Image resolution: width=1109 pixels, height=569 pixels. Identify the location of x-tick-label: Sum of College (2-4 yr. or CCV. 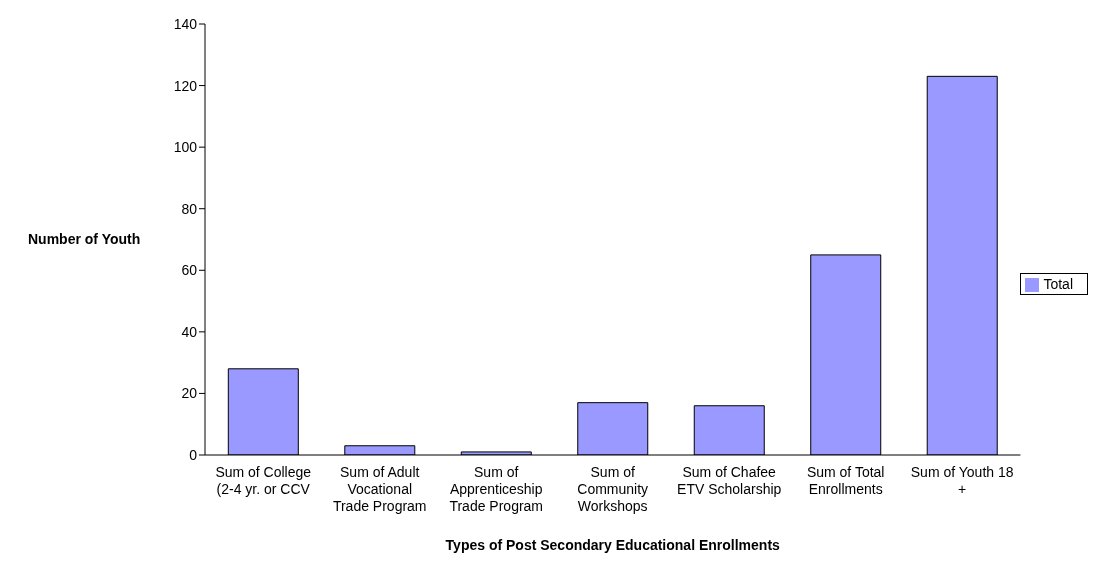
(263, 480).